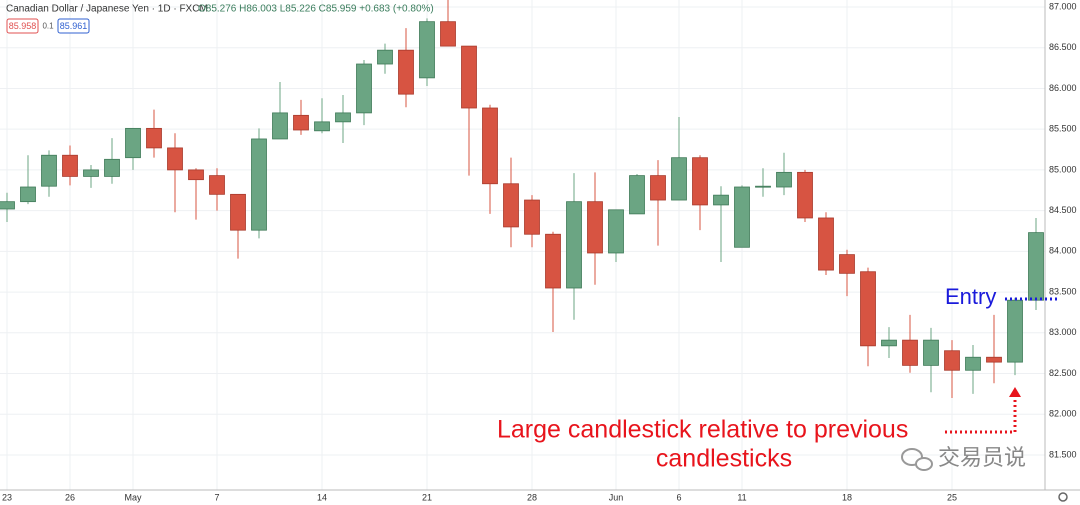  I want to click on annotation-pointer, so click(981, 414).